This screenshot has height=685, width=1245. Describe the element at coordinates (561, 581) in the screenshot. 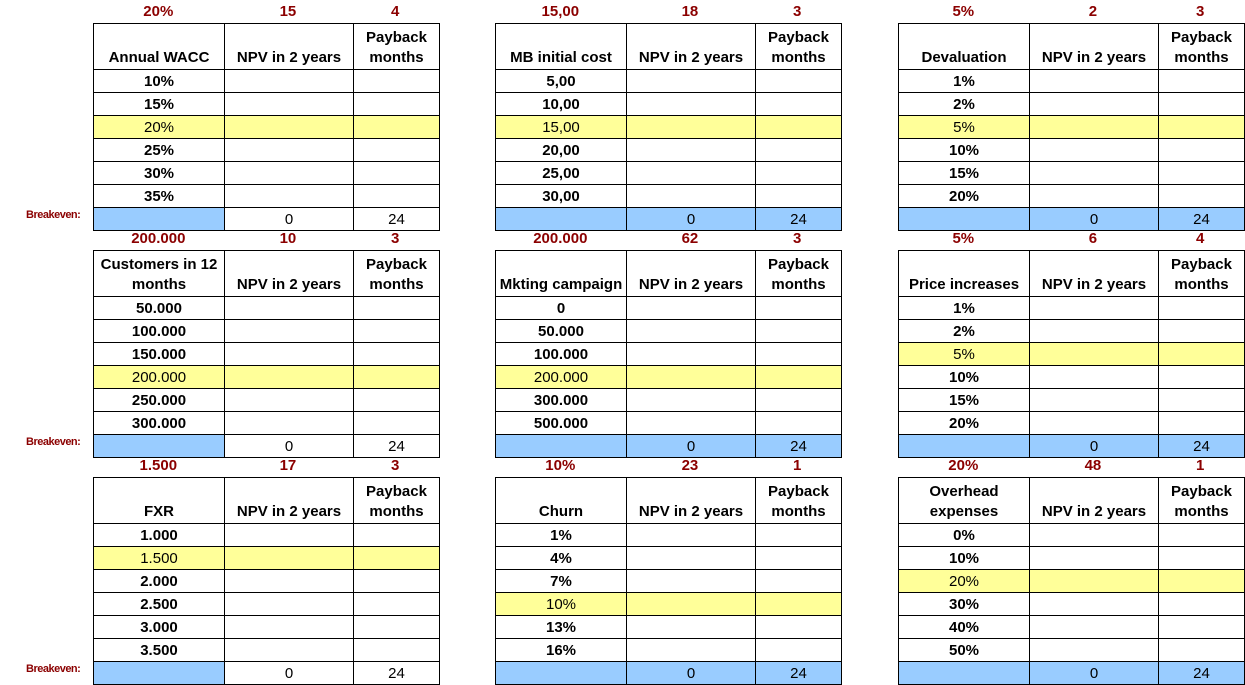

I see `input-value-cell: 7%` at that location.